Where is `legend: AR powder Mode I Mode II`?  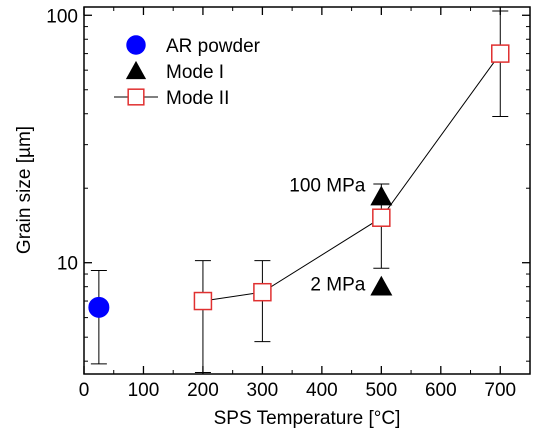 legend: AR powder Mode I Mode II is located at coordinates (187, 72).